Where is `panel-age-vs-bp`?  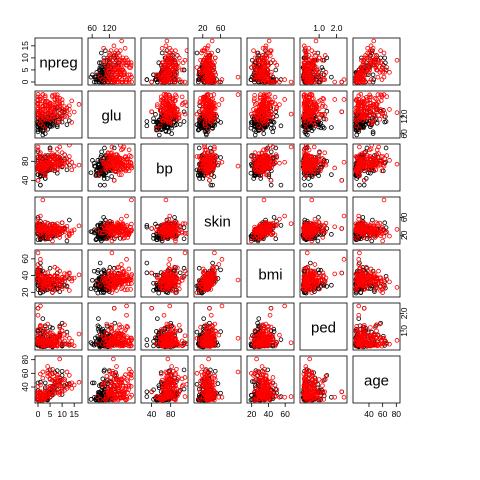
panel-age-vs-bp is located at coordinates (376, 167).